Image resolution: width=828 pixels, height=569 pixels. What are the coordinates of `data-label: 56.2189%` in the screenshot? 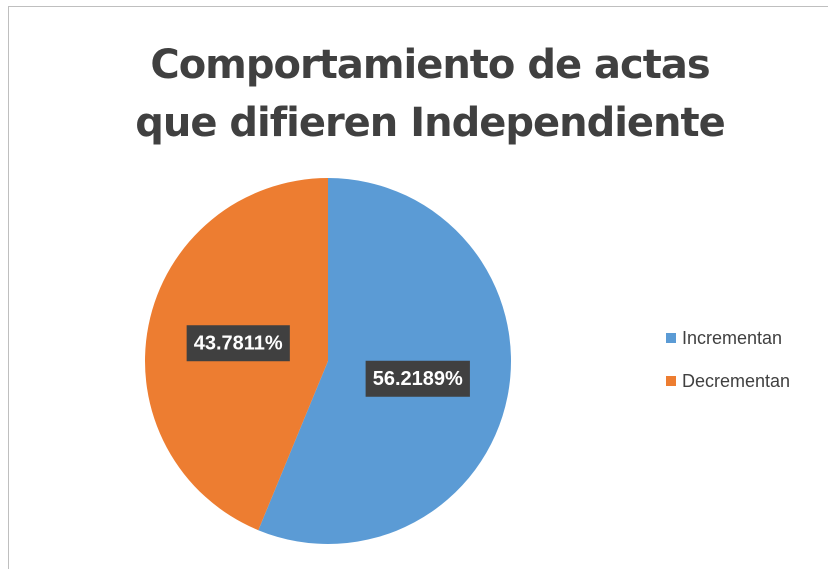 It's located at (418, 379).